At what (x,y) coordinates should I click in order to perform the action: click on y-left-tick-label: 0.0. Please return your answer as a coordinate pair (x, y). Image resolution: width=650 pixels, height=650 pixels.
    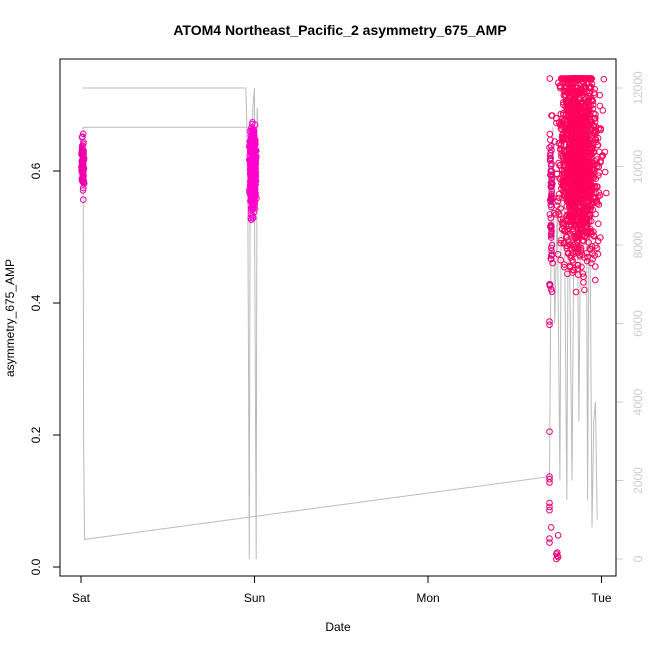
    Looking at the image, I should click on (36, 566).